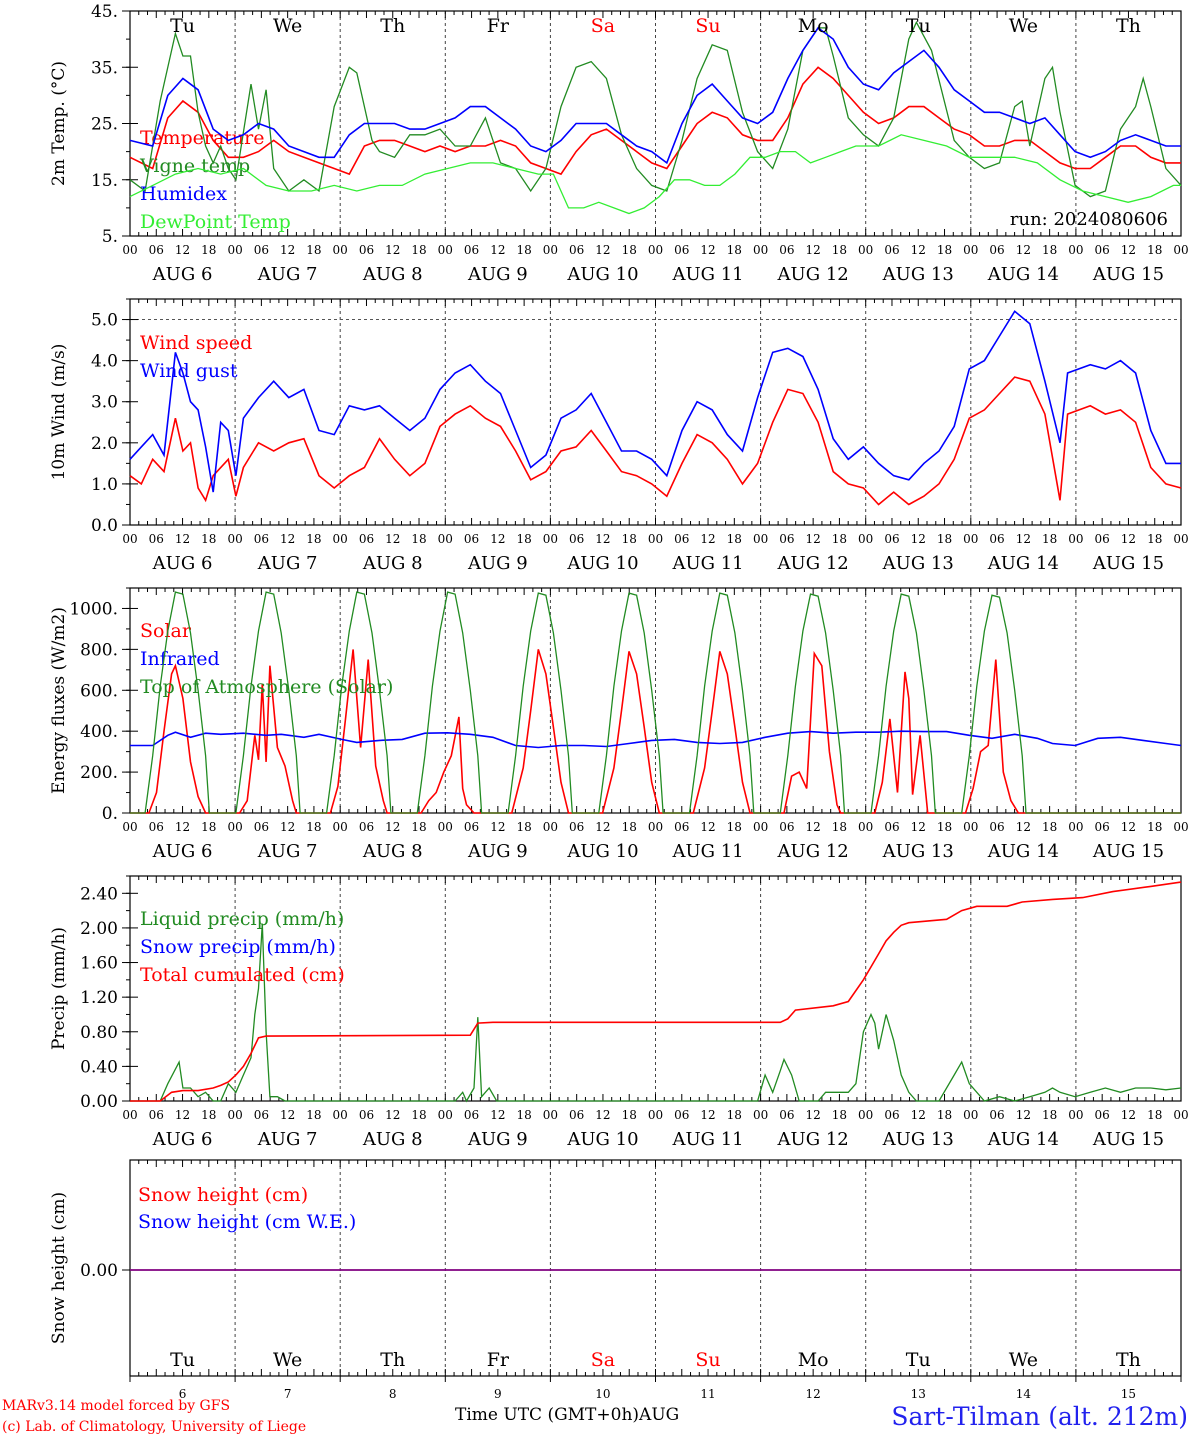 This screenshot has height=1440, width=1194. Describe the element at coordinates (182, 26) in the screenshot. I see `weekday-top-label: Tu` at that location.